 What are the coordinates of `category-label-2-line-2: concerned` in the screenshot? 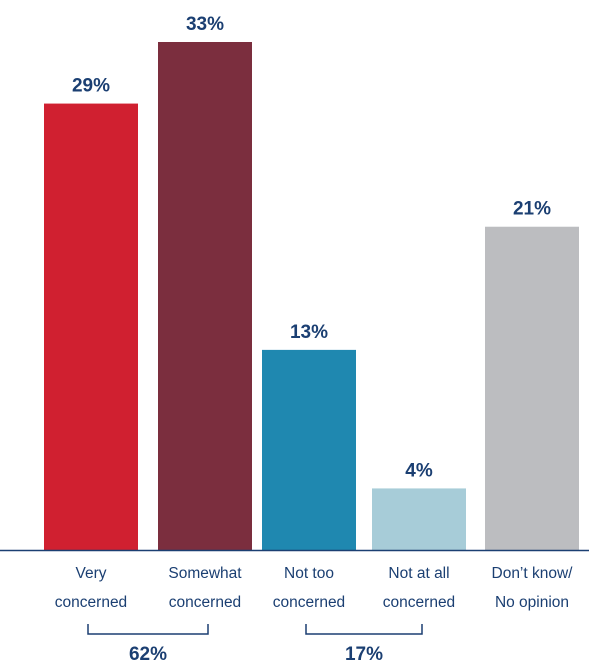 It's located at (205, 602).